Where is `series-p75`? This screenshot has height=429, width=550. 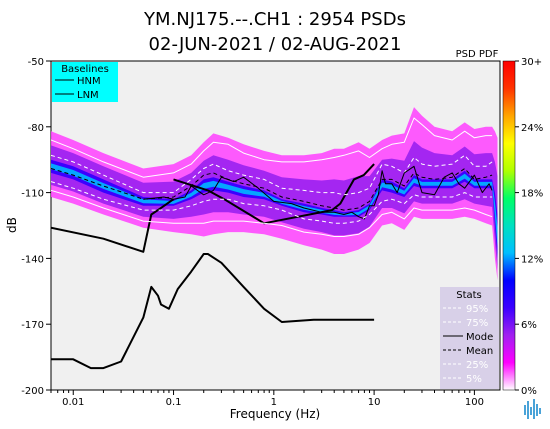
series-p75 is located at coordinates (272, 175).